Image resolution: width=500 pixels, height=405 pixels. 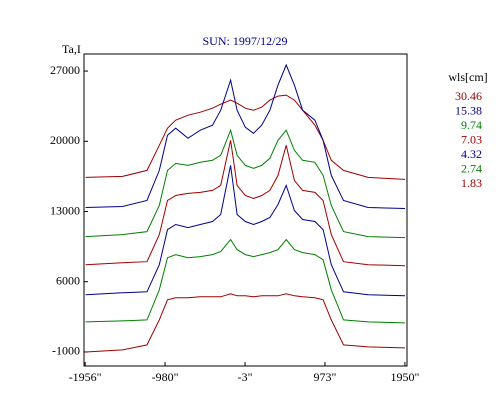 I want to click on y-tick-label: 27000, so click(x=65, y=70).